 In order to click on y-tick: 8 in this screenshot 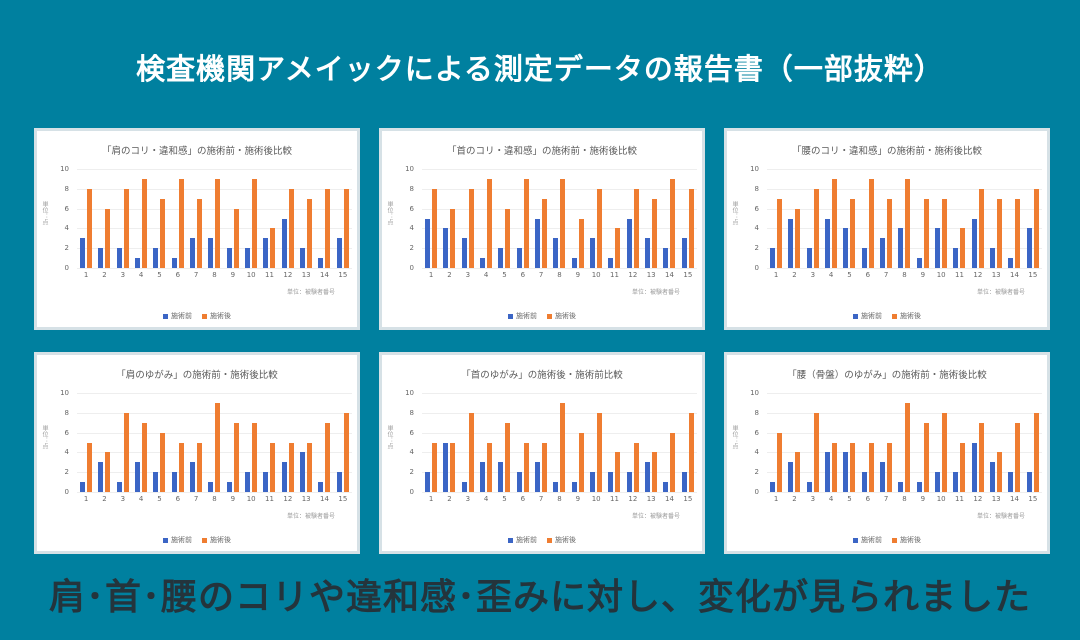, I will do `click(756, 412)`.